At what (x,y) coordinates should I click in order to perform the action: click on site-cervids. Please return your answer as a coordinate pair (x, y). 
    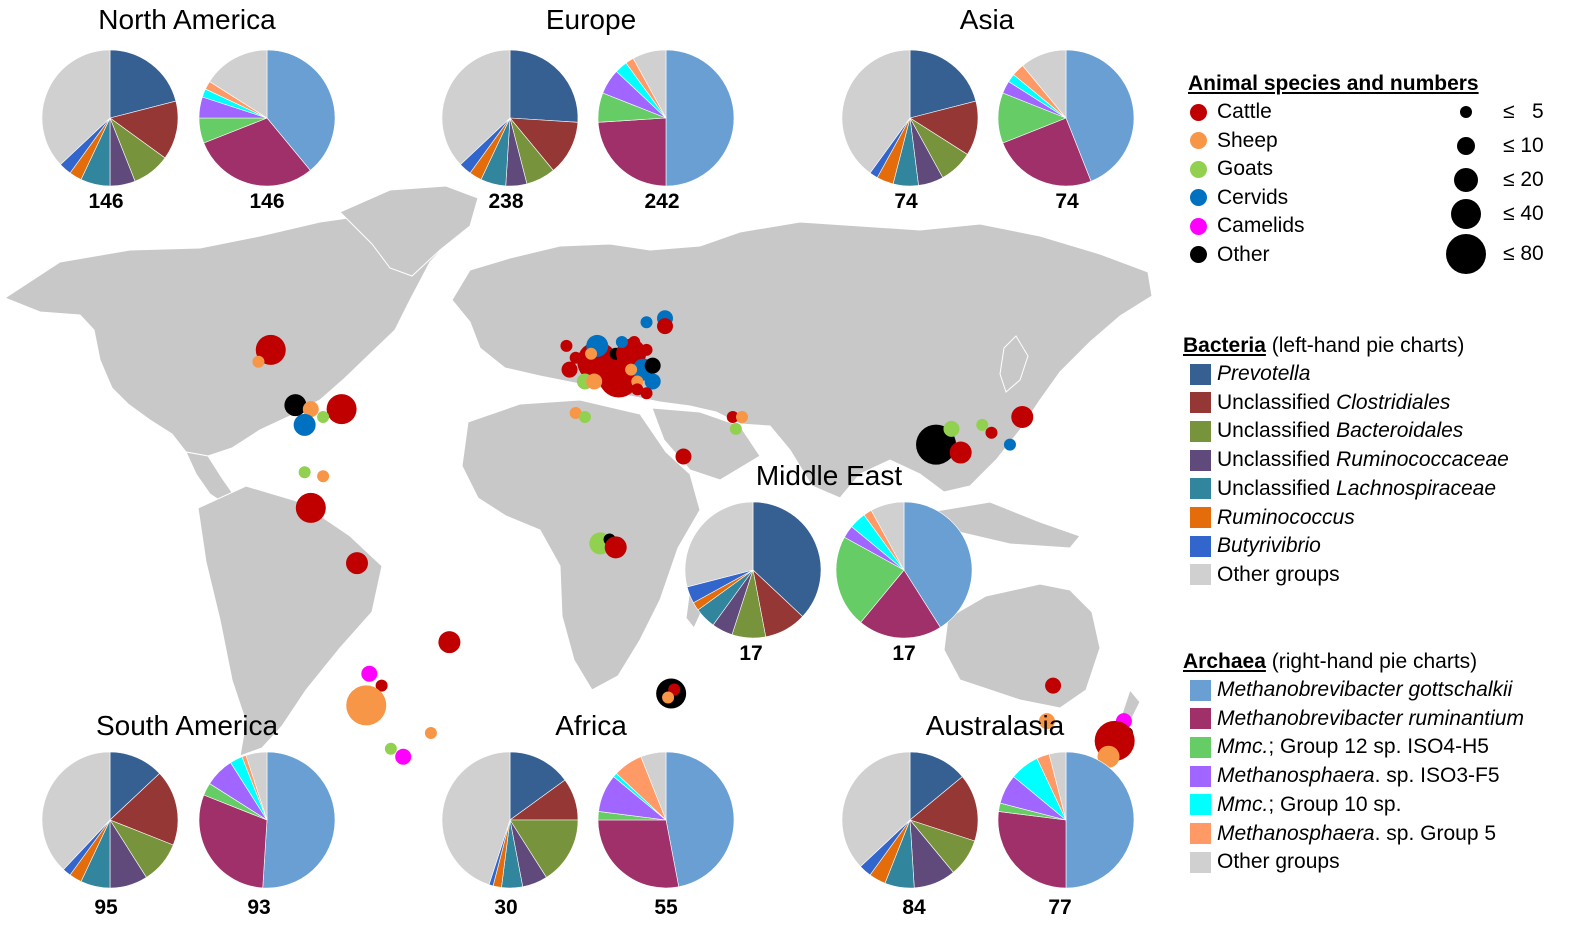
    Looking at the image, I should click on (304, 424).